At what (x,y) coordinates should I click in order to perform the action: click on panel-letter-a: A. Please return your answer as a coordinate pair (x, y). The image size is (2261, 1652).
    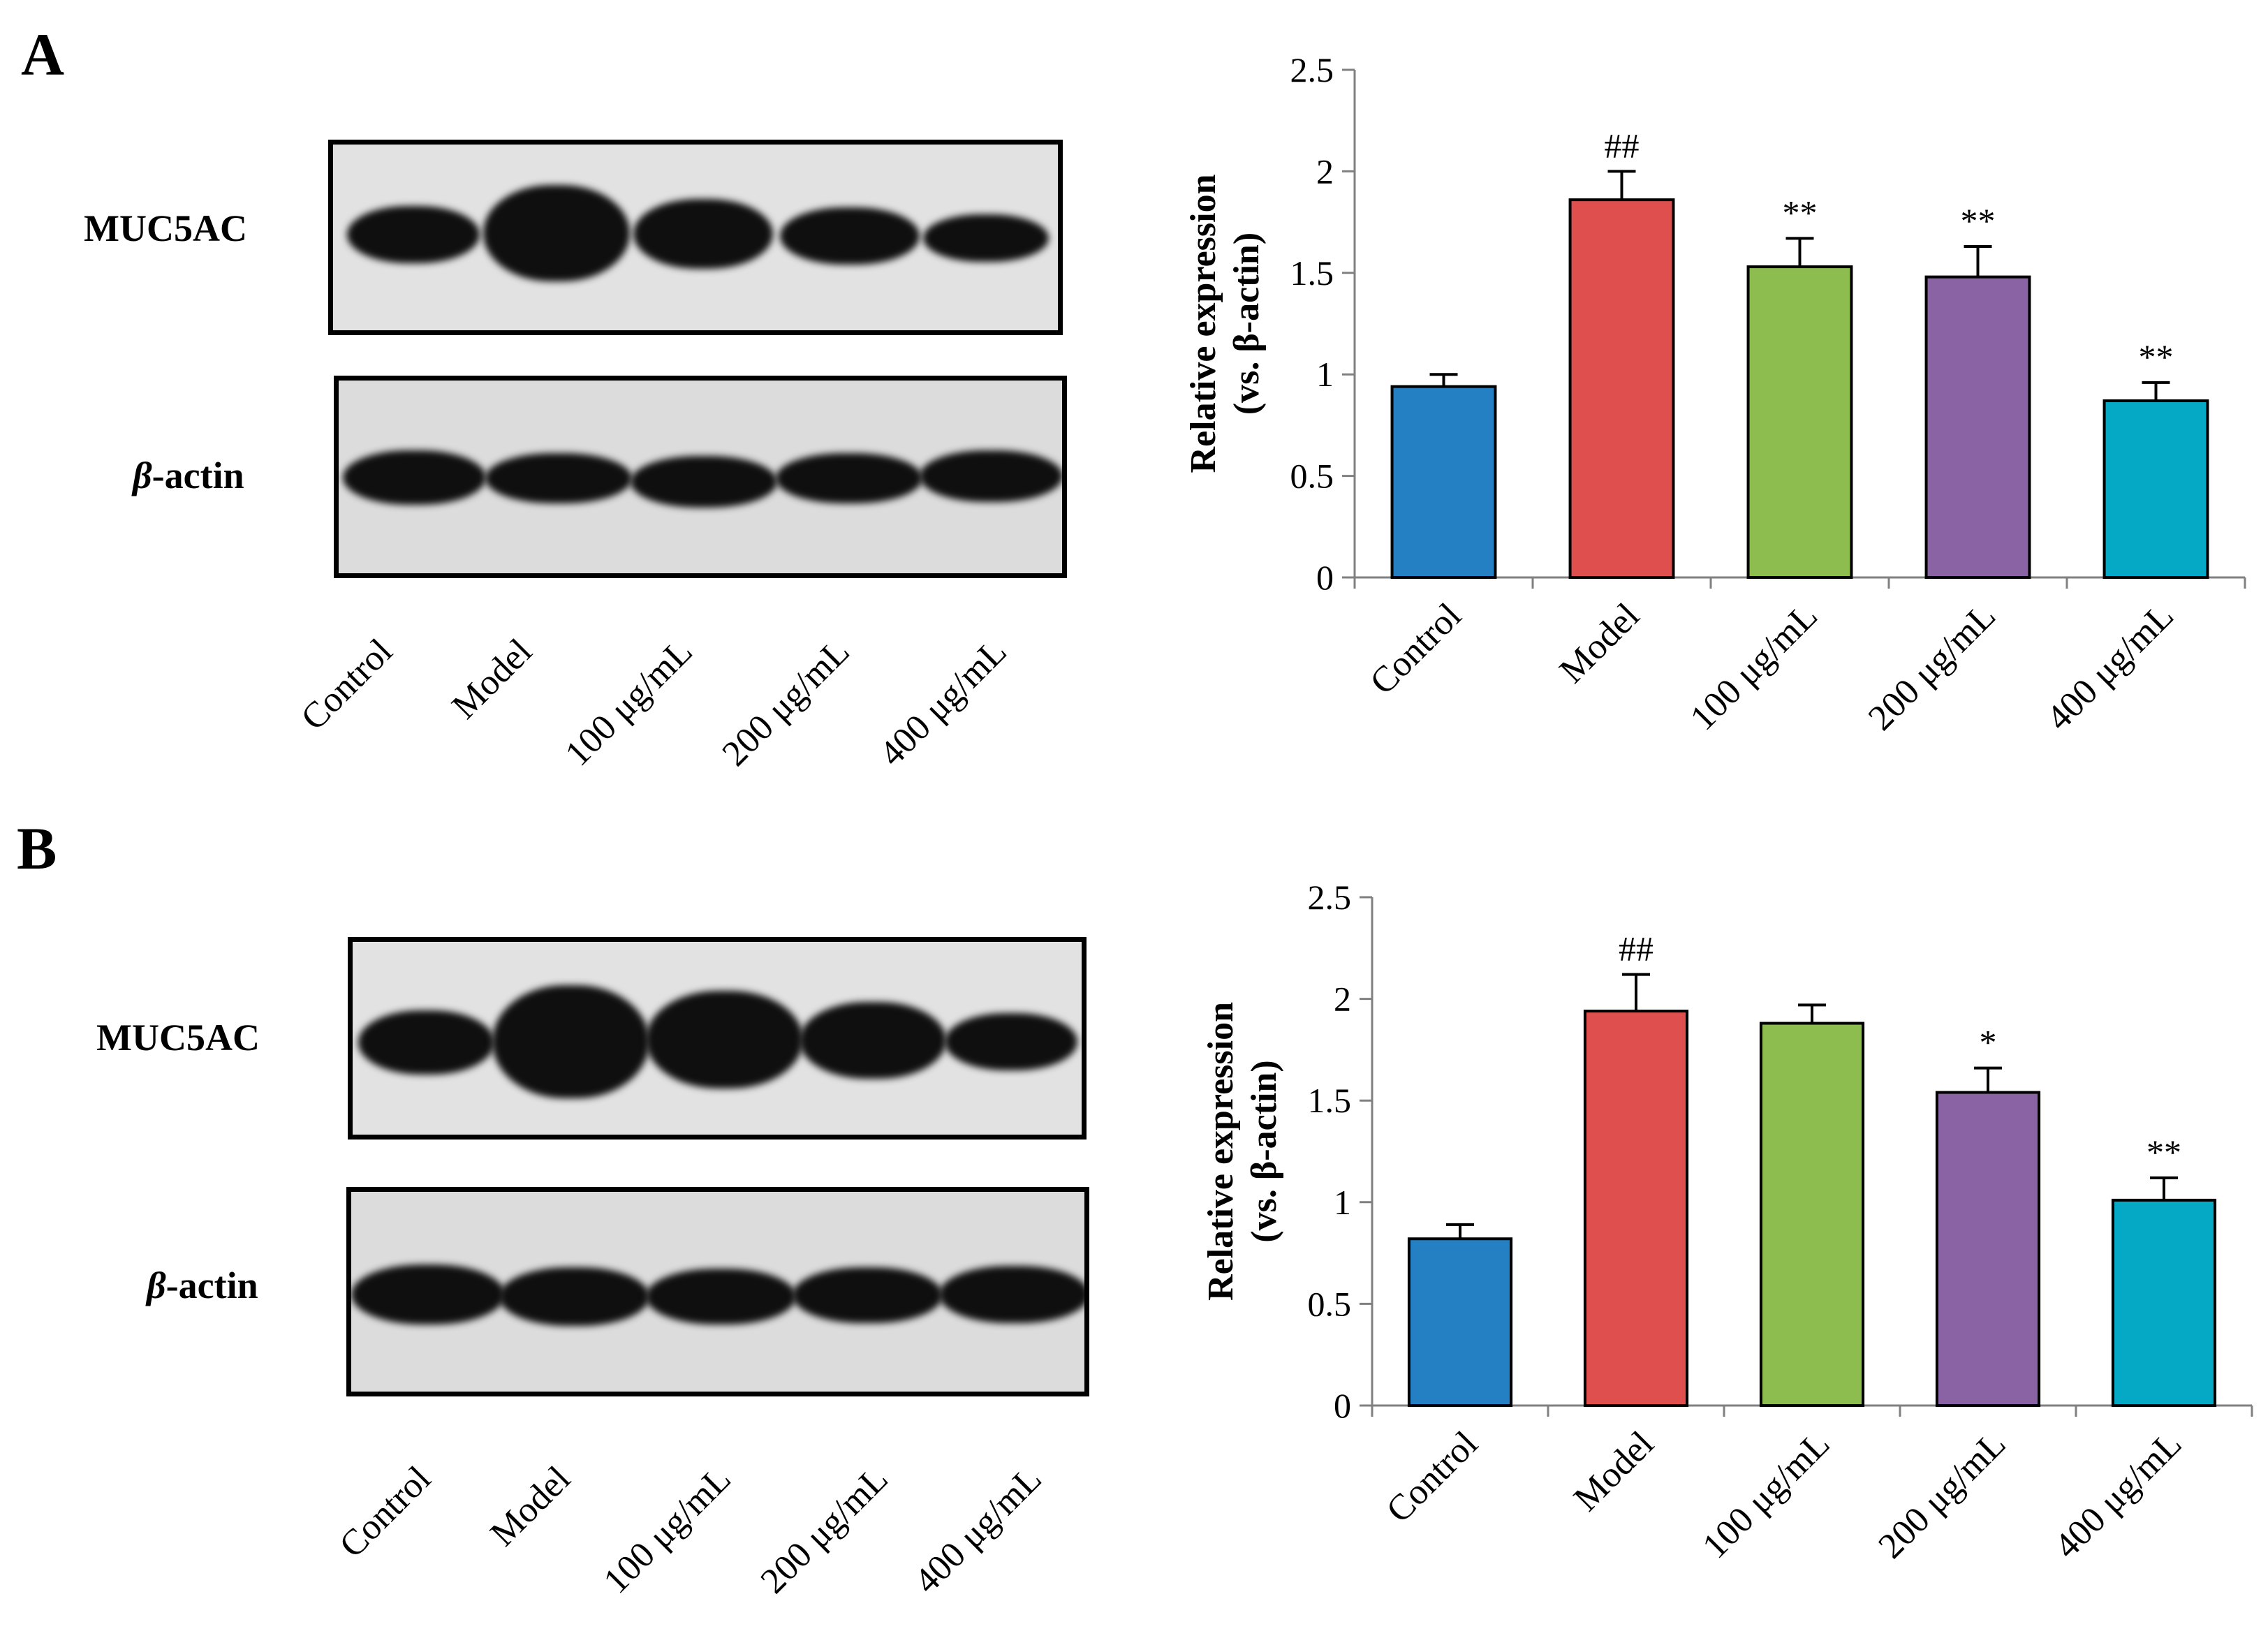
    Looking at the image, I should click on (43, 54).